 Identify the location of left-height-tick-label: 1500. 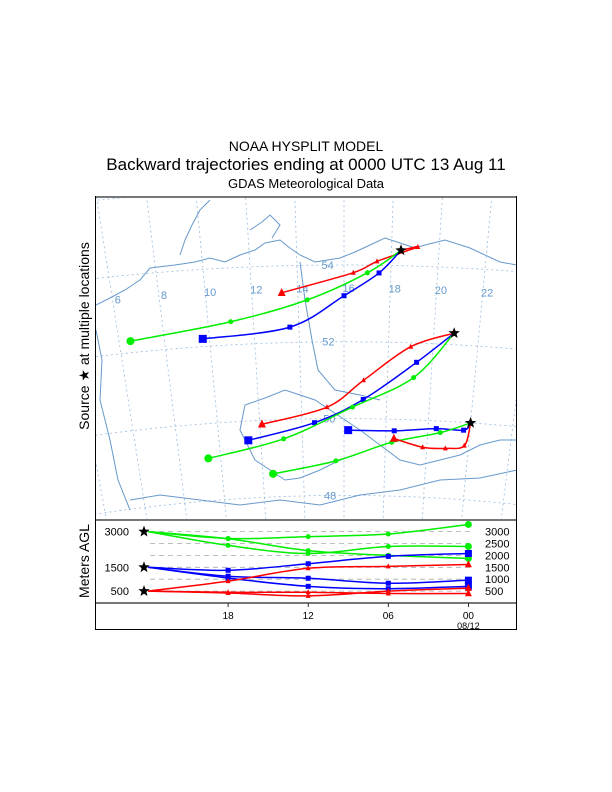
(117, 568).